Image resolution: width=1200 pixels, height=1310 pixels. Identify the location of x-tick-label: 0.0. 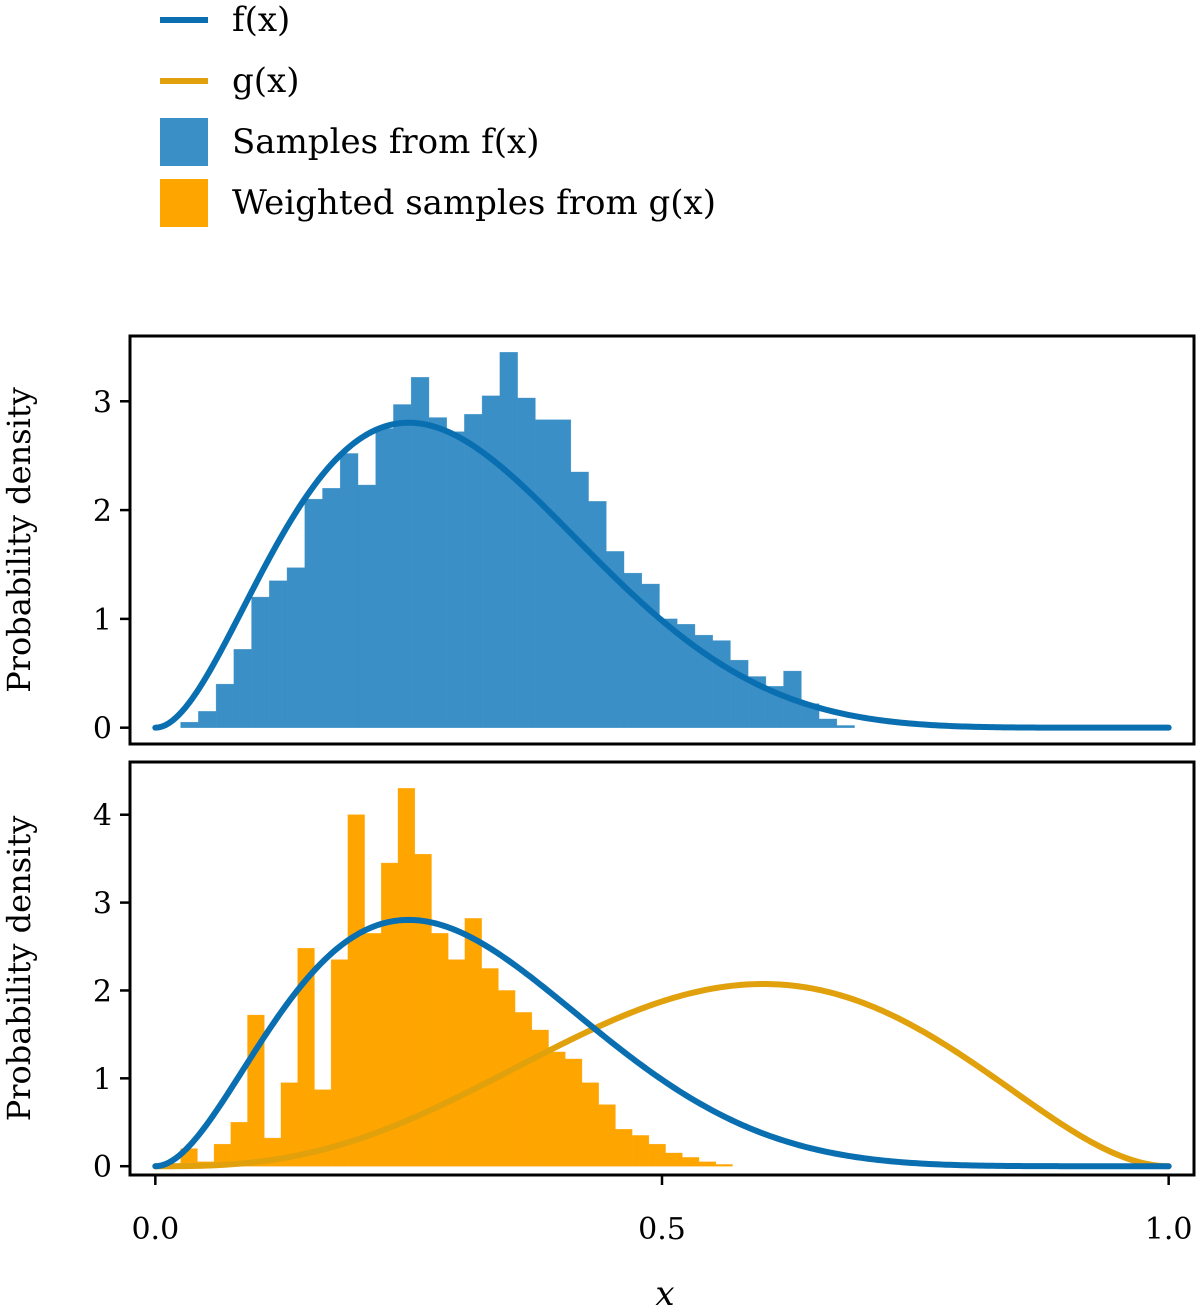
(155, 1229).